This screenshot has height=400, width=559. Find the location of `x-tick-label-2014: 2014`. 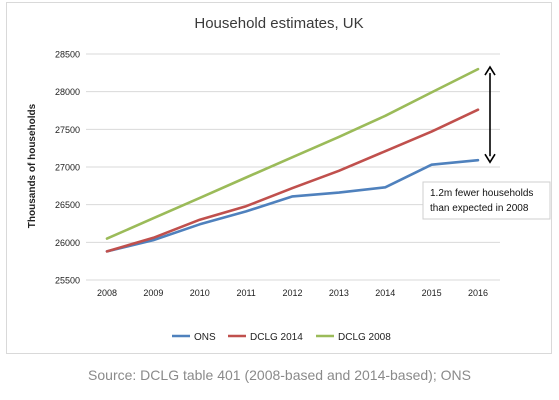

x-tick-label-2014: 2014 is located at coordinates (385, 293).